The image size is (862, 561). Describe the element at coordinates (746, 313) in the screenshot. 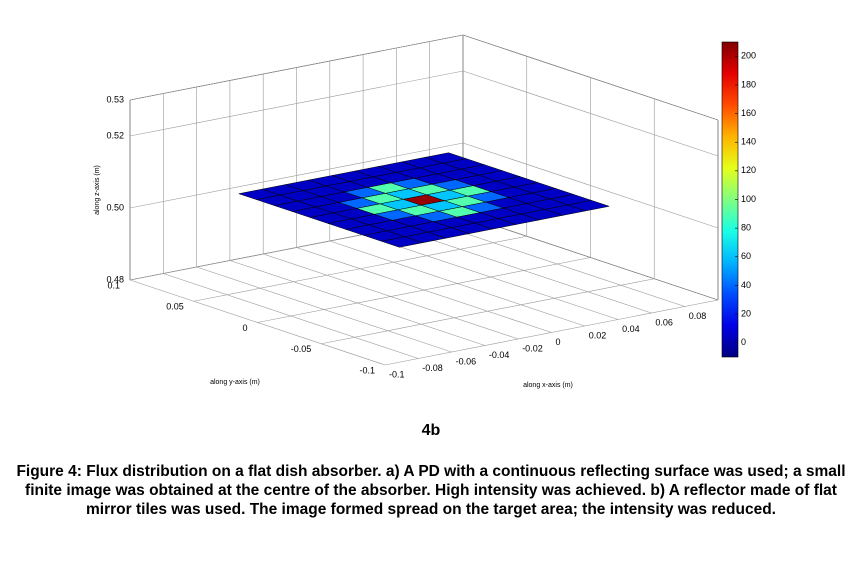

I see `colorbar-tick-label: 20` at that location.